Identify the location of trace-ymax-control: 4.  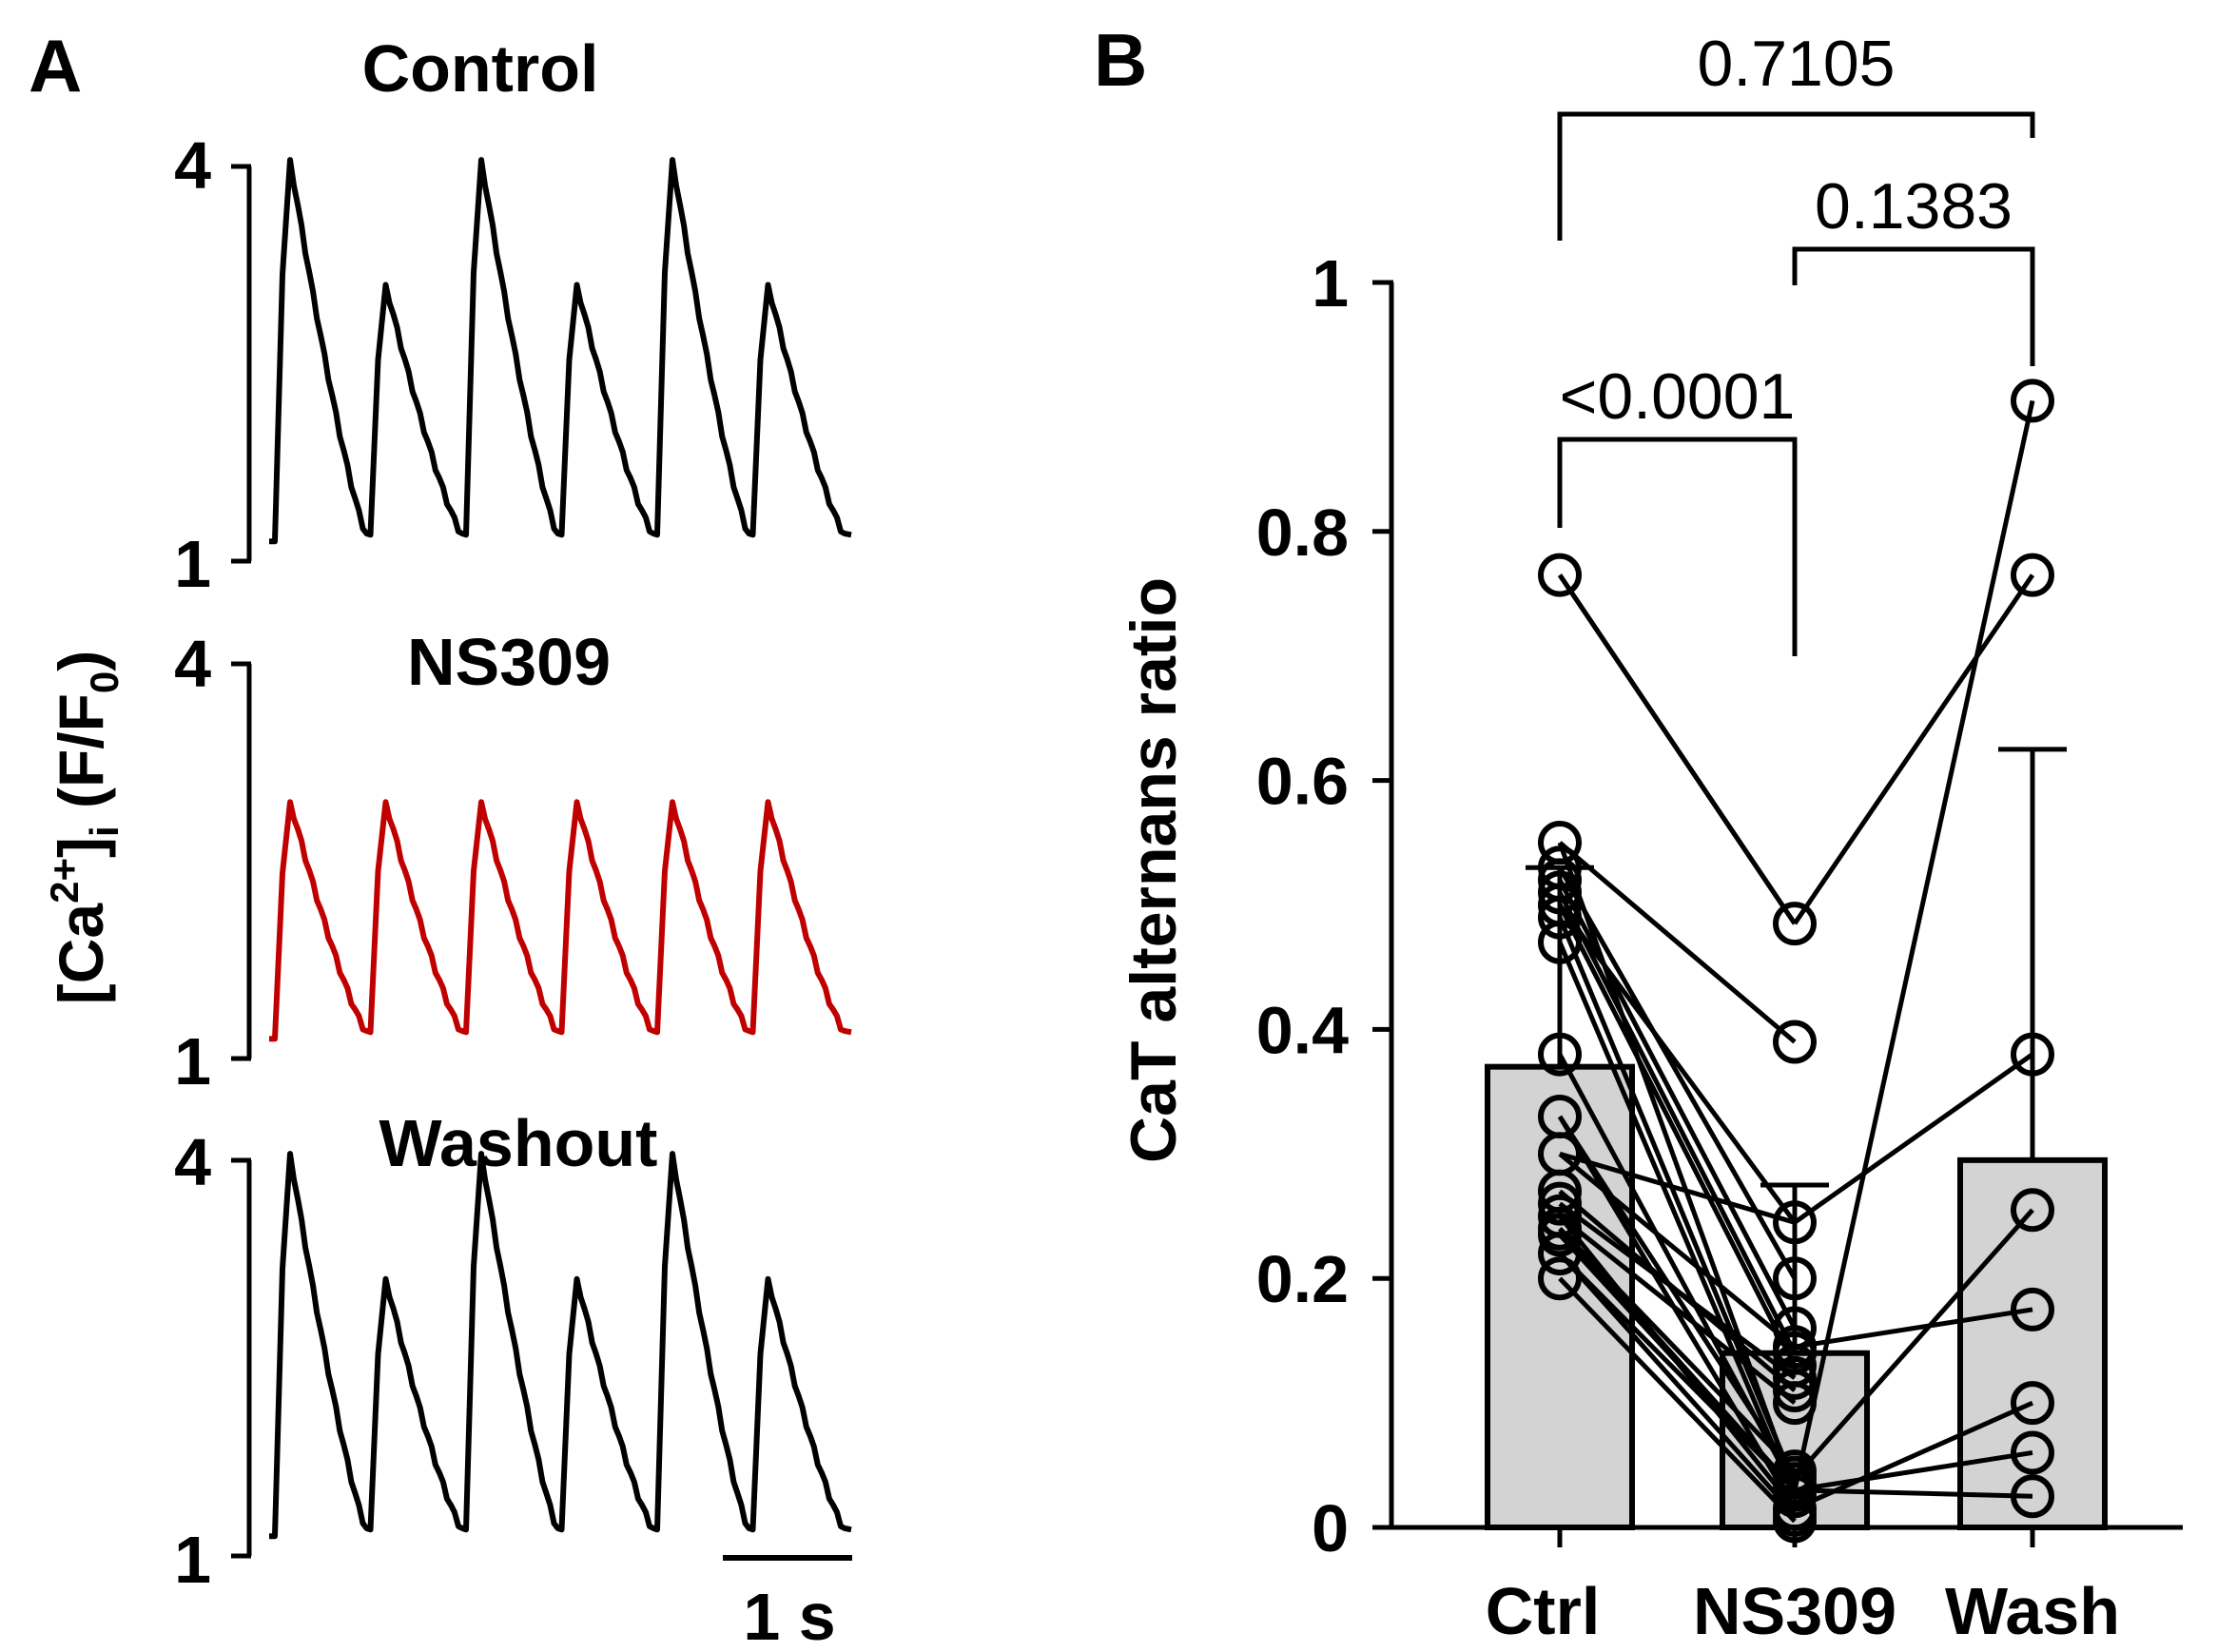
(192, 165).